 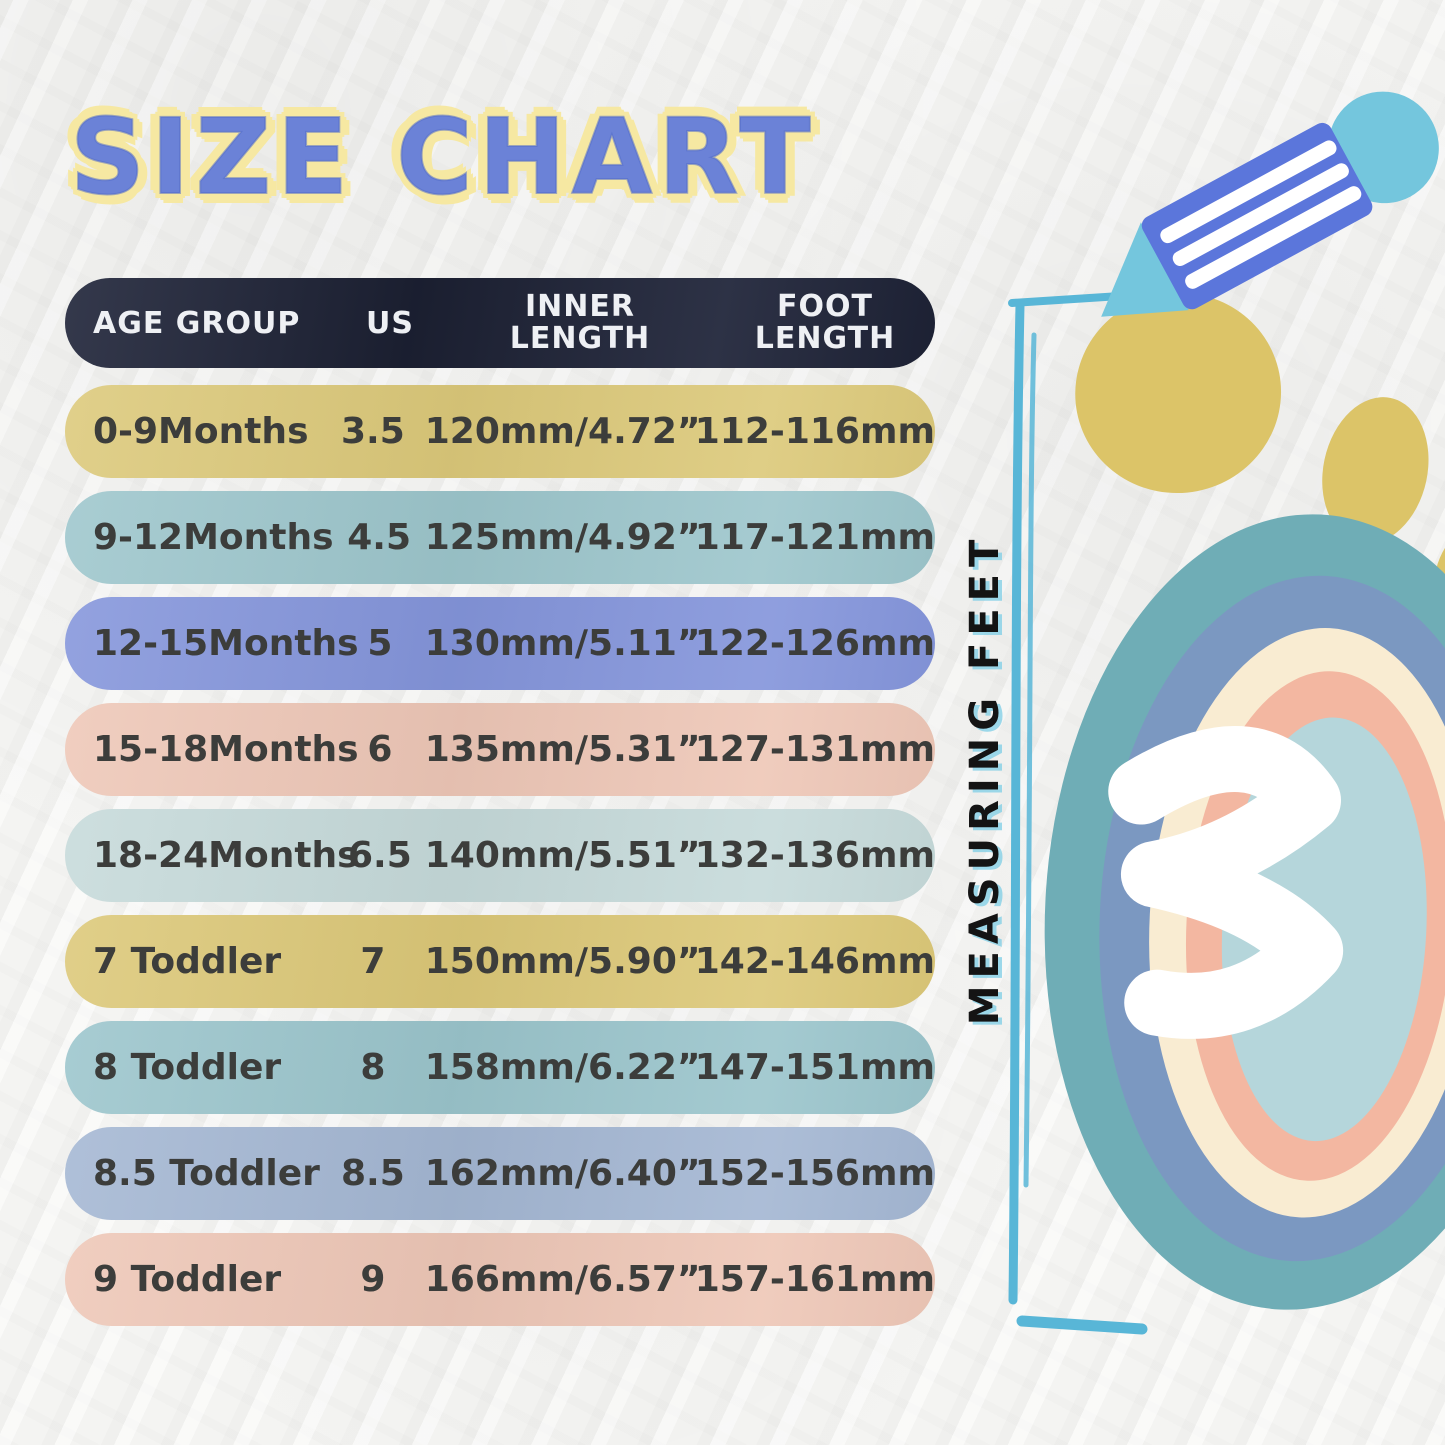 I want to click on inner-length-cell: 135mm/5.31”, so click(x=562, y=749).